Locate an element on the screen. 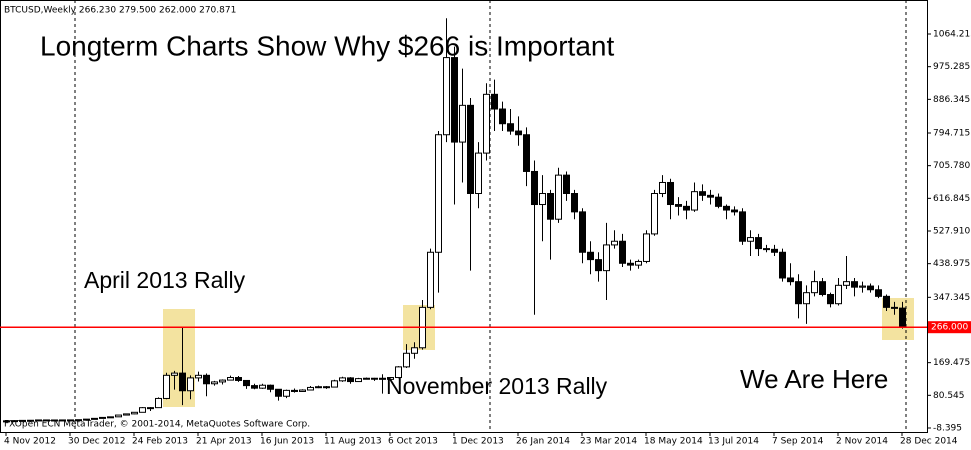 The height and width of the screenshot is (450, 971). y-tick-label: 527.910 is located at coordinates (951, 231).